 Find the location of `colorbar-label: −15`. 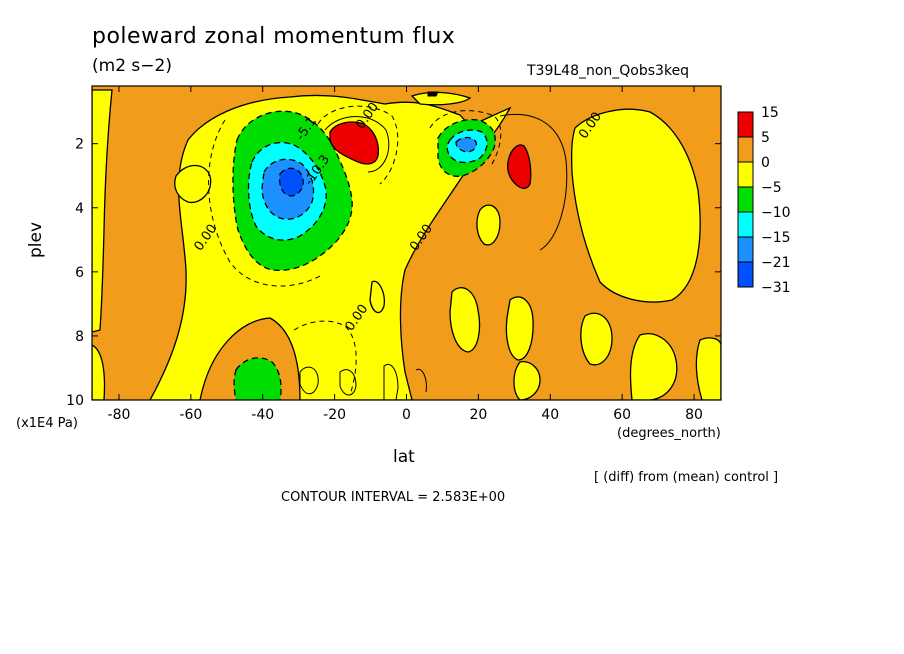

colorbar-label: −15 is located at coordinates (776, 238).